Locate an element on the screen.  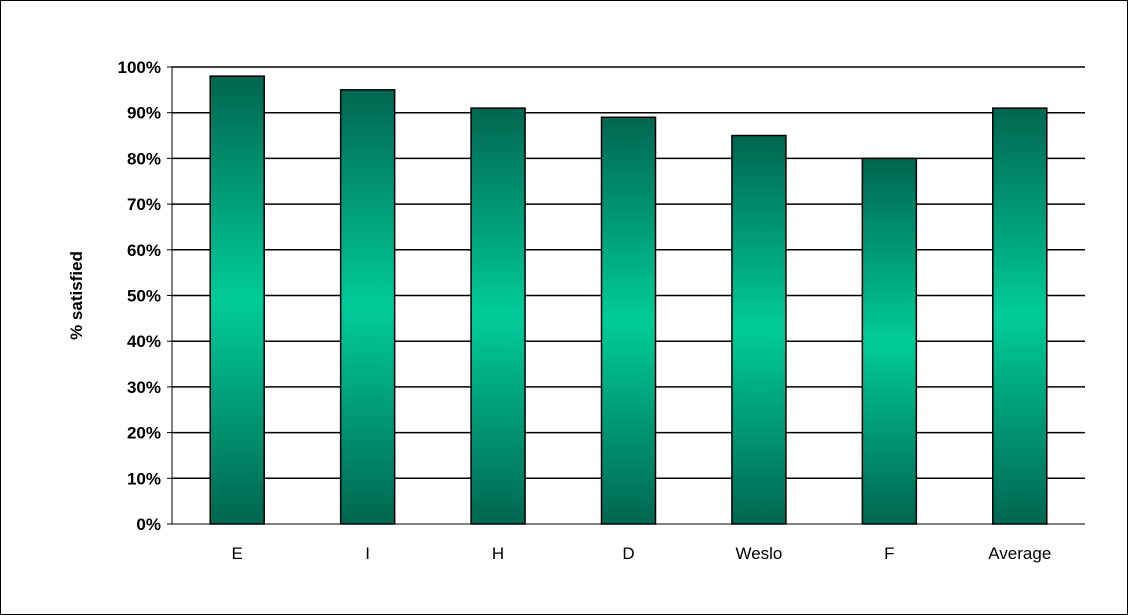
y-tick-label: 70% is located at coordinates (144, 204).